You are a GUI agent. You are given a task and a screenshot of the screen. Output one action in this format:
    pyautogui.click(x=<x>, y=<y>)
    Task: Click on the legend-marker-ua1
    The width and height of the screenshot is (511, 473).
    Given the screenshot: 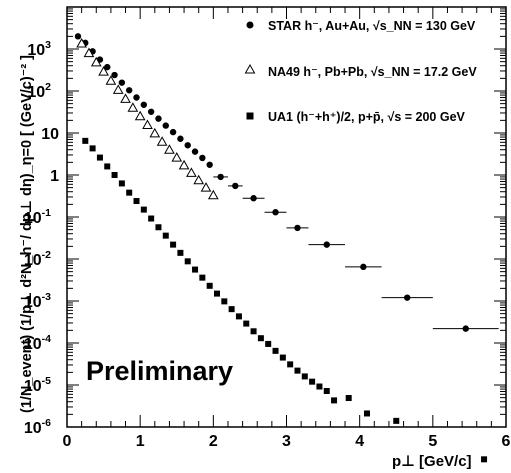 What is the action you would take?
    pyautogui.click(x=250, y=116)
    